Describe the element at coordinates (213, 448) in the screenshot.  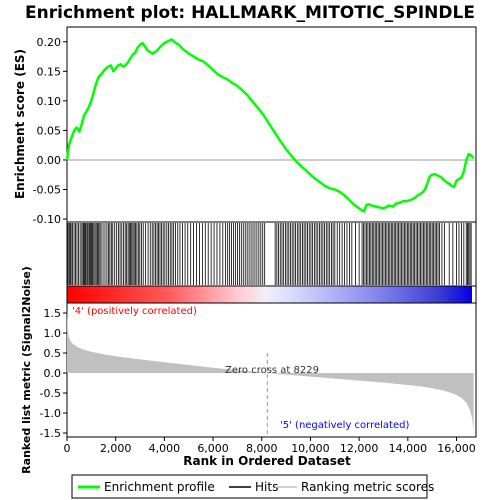
I see `x-tick-label: 6,000` at that location.